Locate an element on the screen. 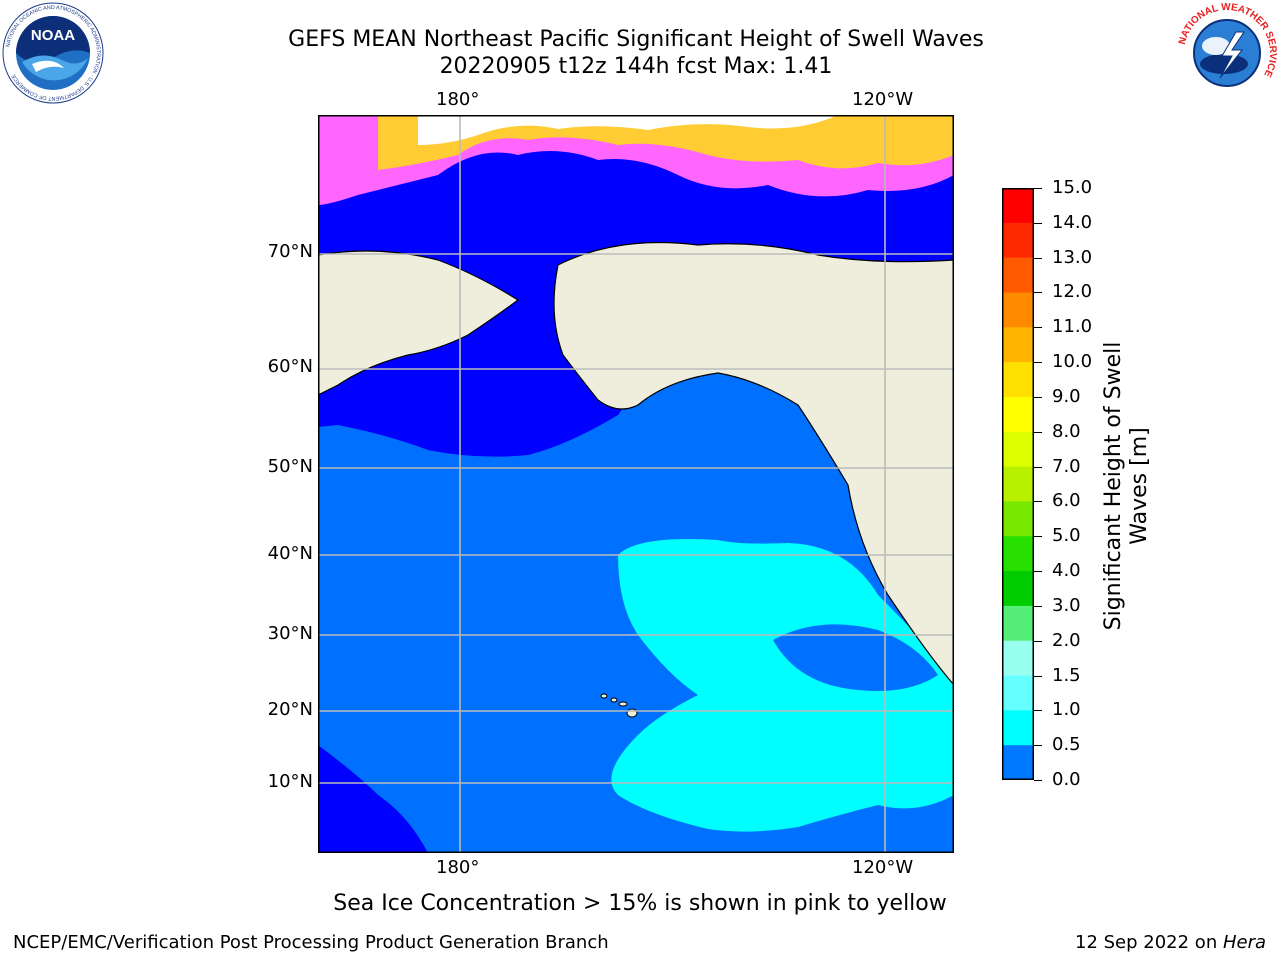 The image size is (1280, 960). sea-ice-yellow is located at coordinates (666, 142).